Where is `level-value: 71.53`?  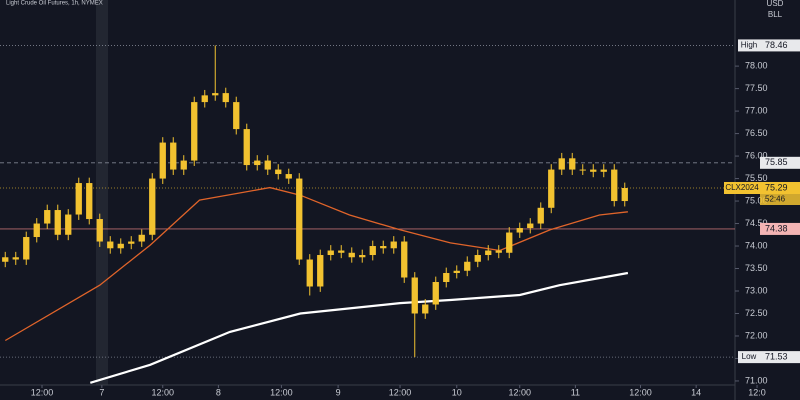
level-value: 71.53 is located at coordinates (776, 356).